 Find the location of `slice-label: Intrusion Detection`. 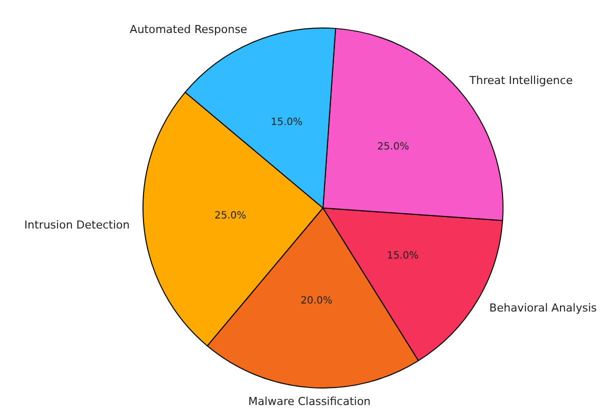

slice-label: Intrusion Detection is located at coordinates (77, 225).